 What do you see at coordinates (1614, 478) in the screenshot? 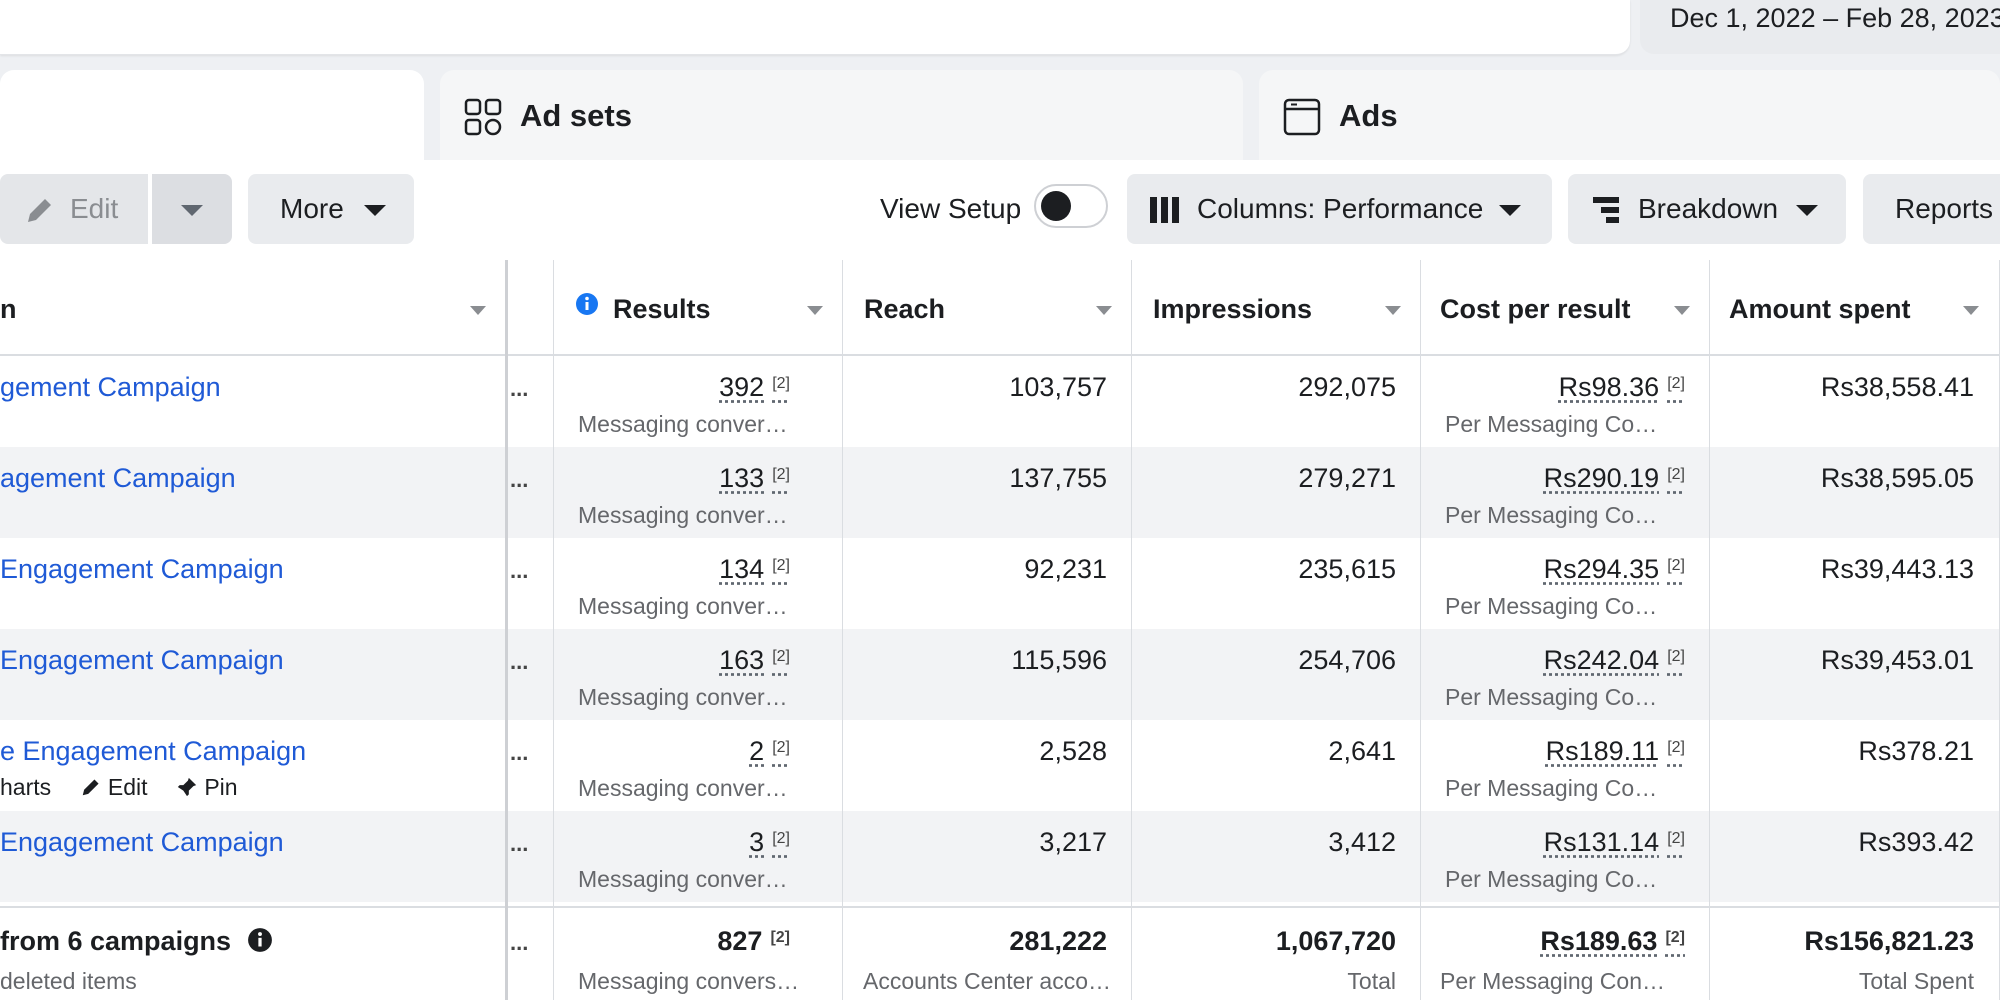
I see `cost-per-result-value: Rs290.19 [2]` at bounding box center [1614, 478].